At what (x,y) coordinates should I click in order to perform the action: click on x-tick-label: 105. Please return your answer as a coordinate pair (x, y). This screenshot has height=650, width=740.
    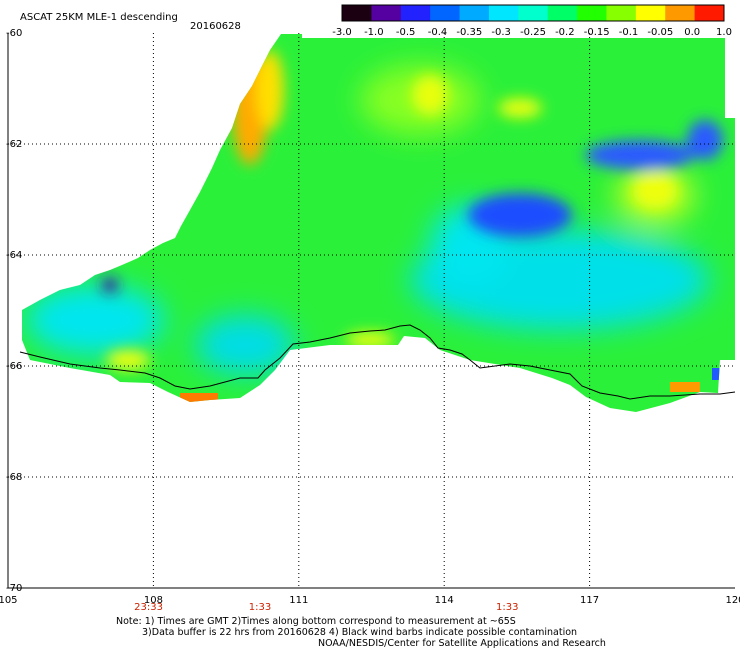
    Looking at the image, I should click on (9, 600).